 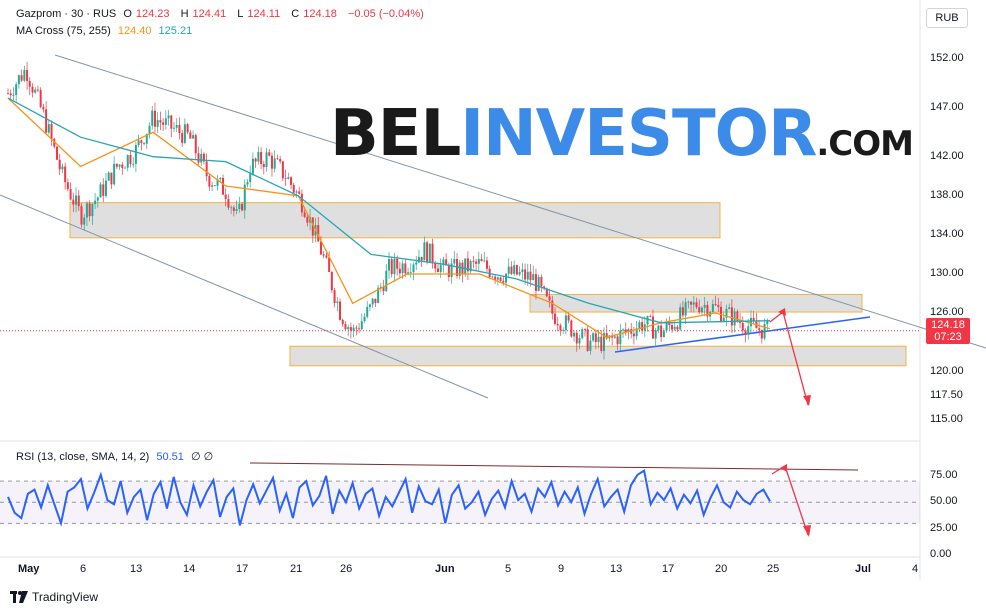 What do you see at coordinates (175, 31) in the screenshot?
I see `ma-slow-value: 125.21` at bounding box center [175, 31].